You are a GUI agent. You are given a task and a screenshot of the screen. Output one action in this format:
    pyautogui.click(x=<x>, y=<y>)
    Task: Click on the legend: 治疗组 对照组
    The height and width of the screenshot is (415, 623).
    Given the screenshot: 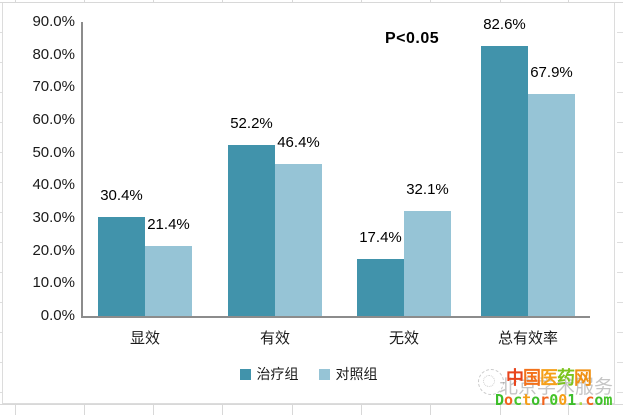 What is the action you would take?
    pyautogui.click(x=308, y=374)
    